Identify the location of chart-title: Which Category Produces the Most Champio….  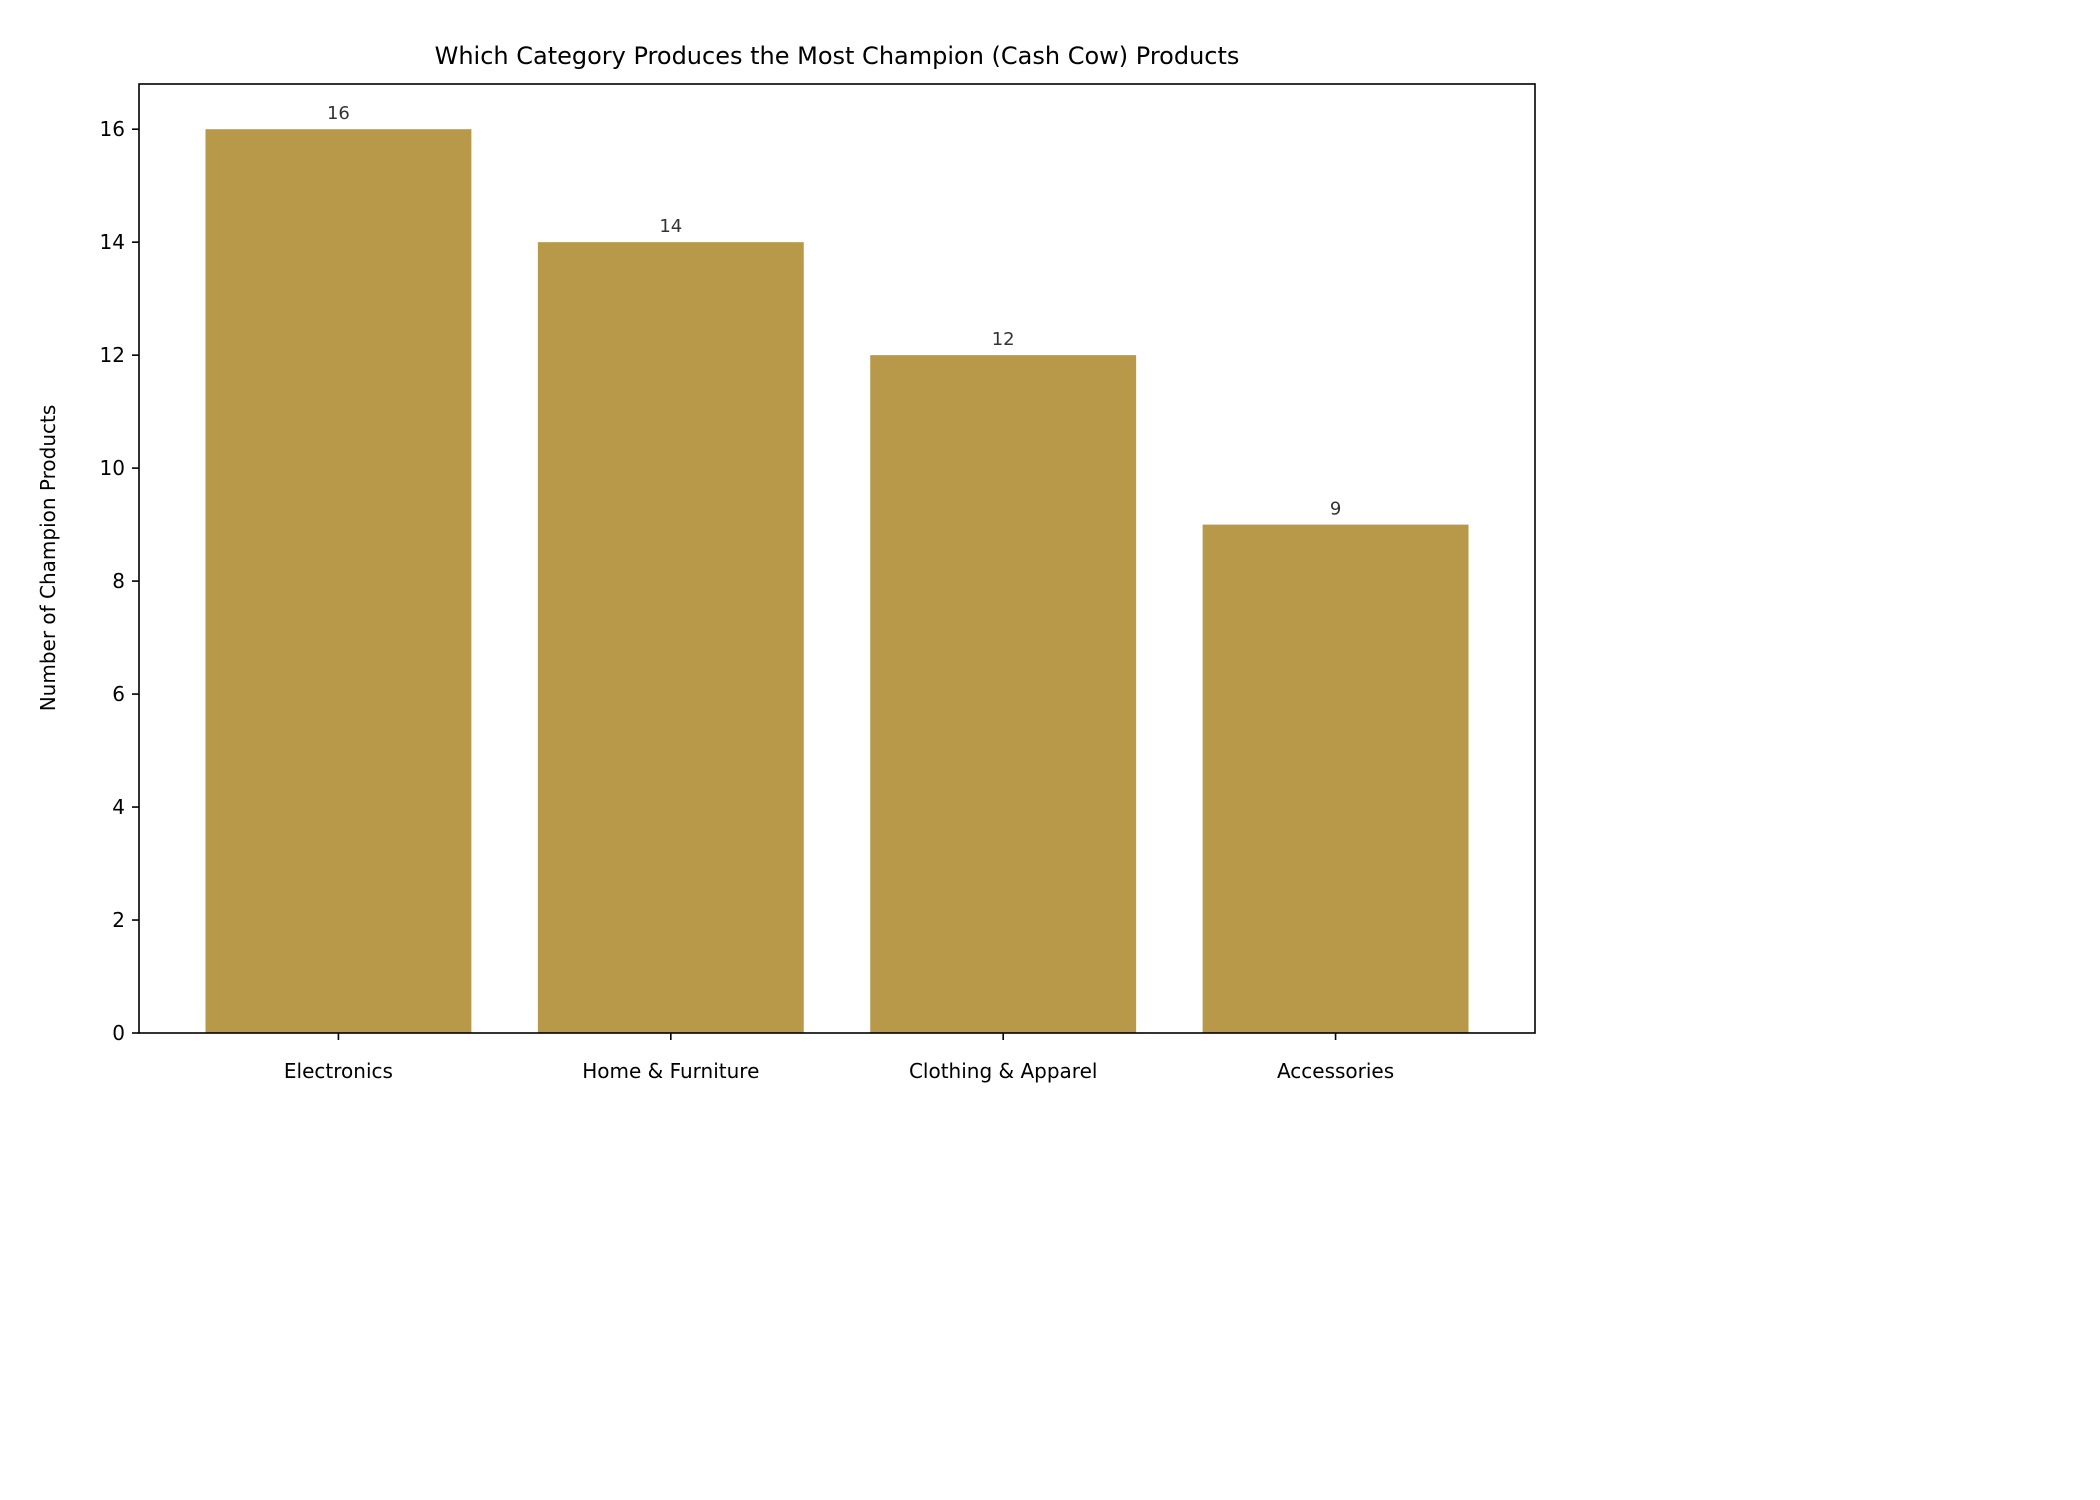
(837, 56).